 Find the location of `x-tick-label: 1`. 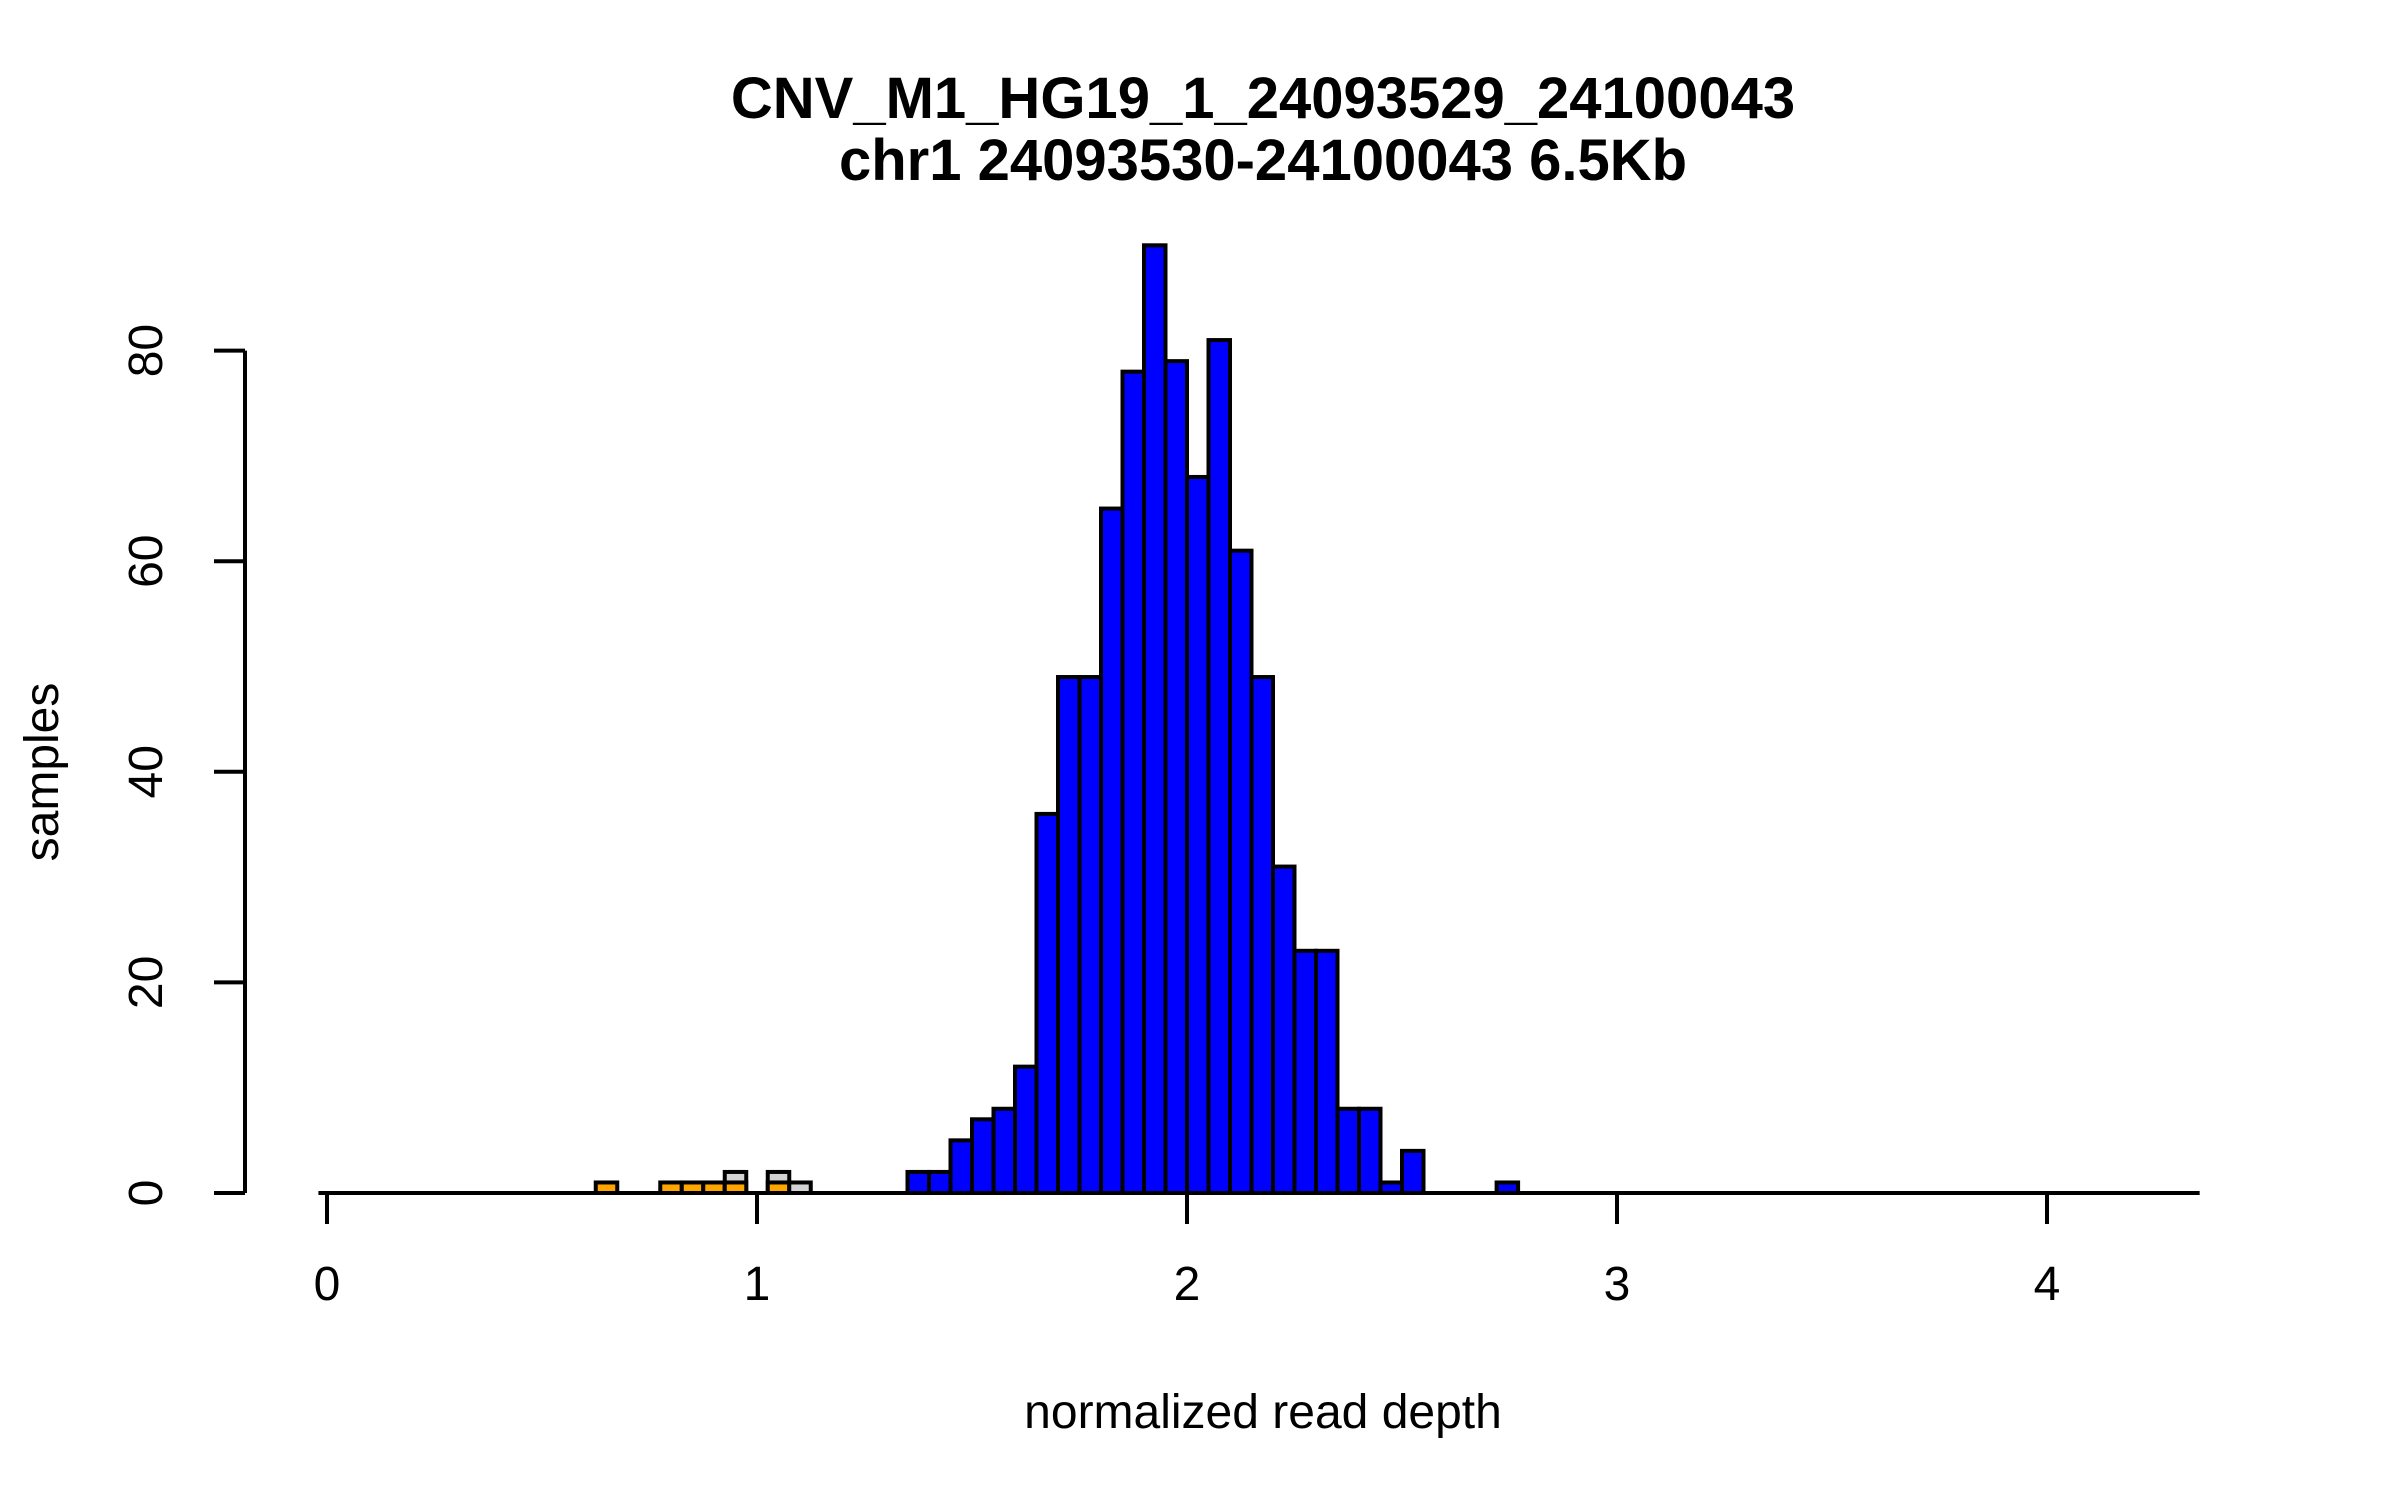

x-tick-label: 1 is located at coordinates (757, 1284).